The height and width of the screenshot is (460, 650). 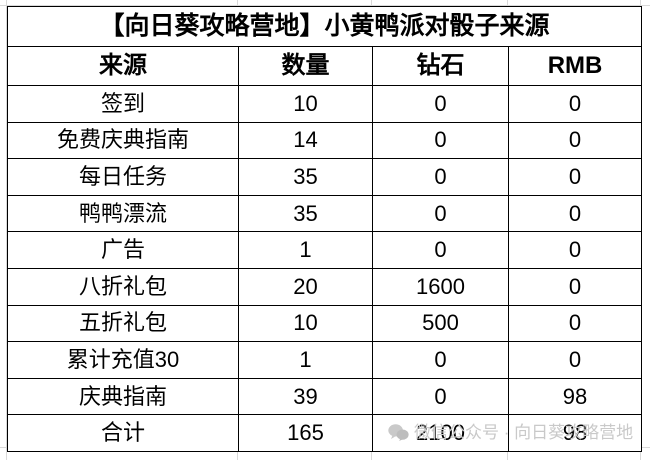 I want to click on cell-gem: 1600, so click(x=440, y=286).